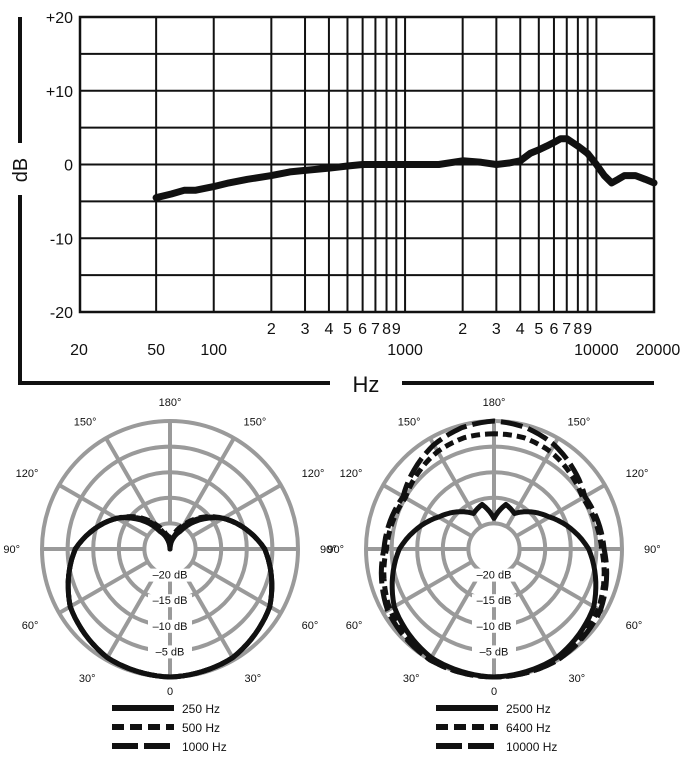  I want to click on frequency-response-curve, so click(405, 168).